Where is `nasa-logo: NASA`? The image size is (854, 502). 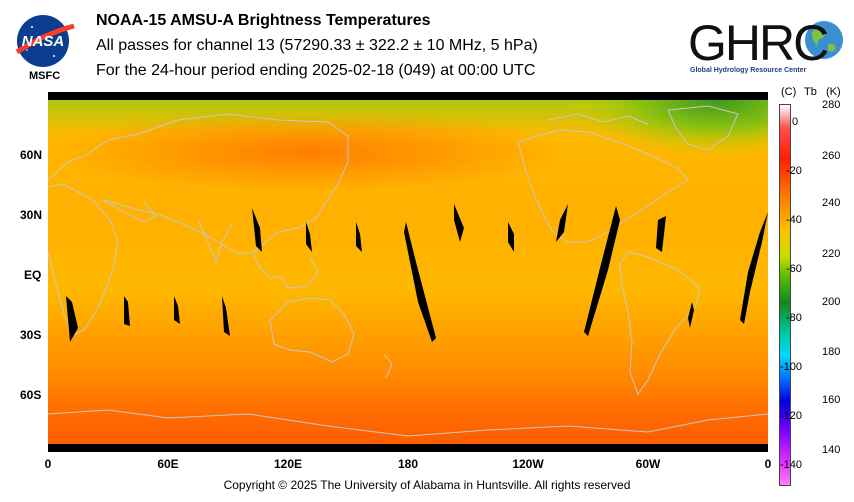 nasa-logo: NASA is located at coordinates (45, 41).